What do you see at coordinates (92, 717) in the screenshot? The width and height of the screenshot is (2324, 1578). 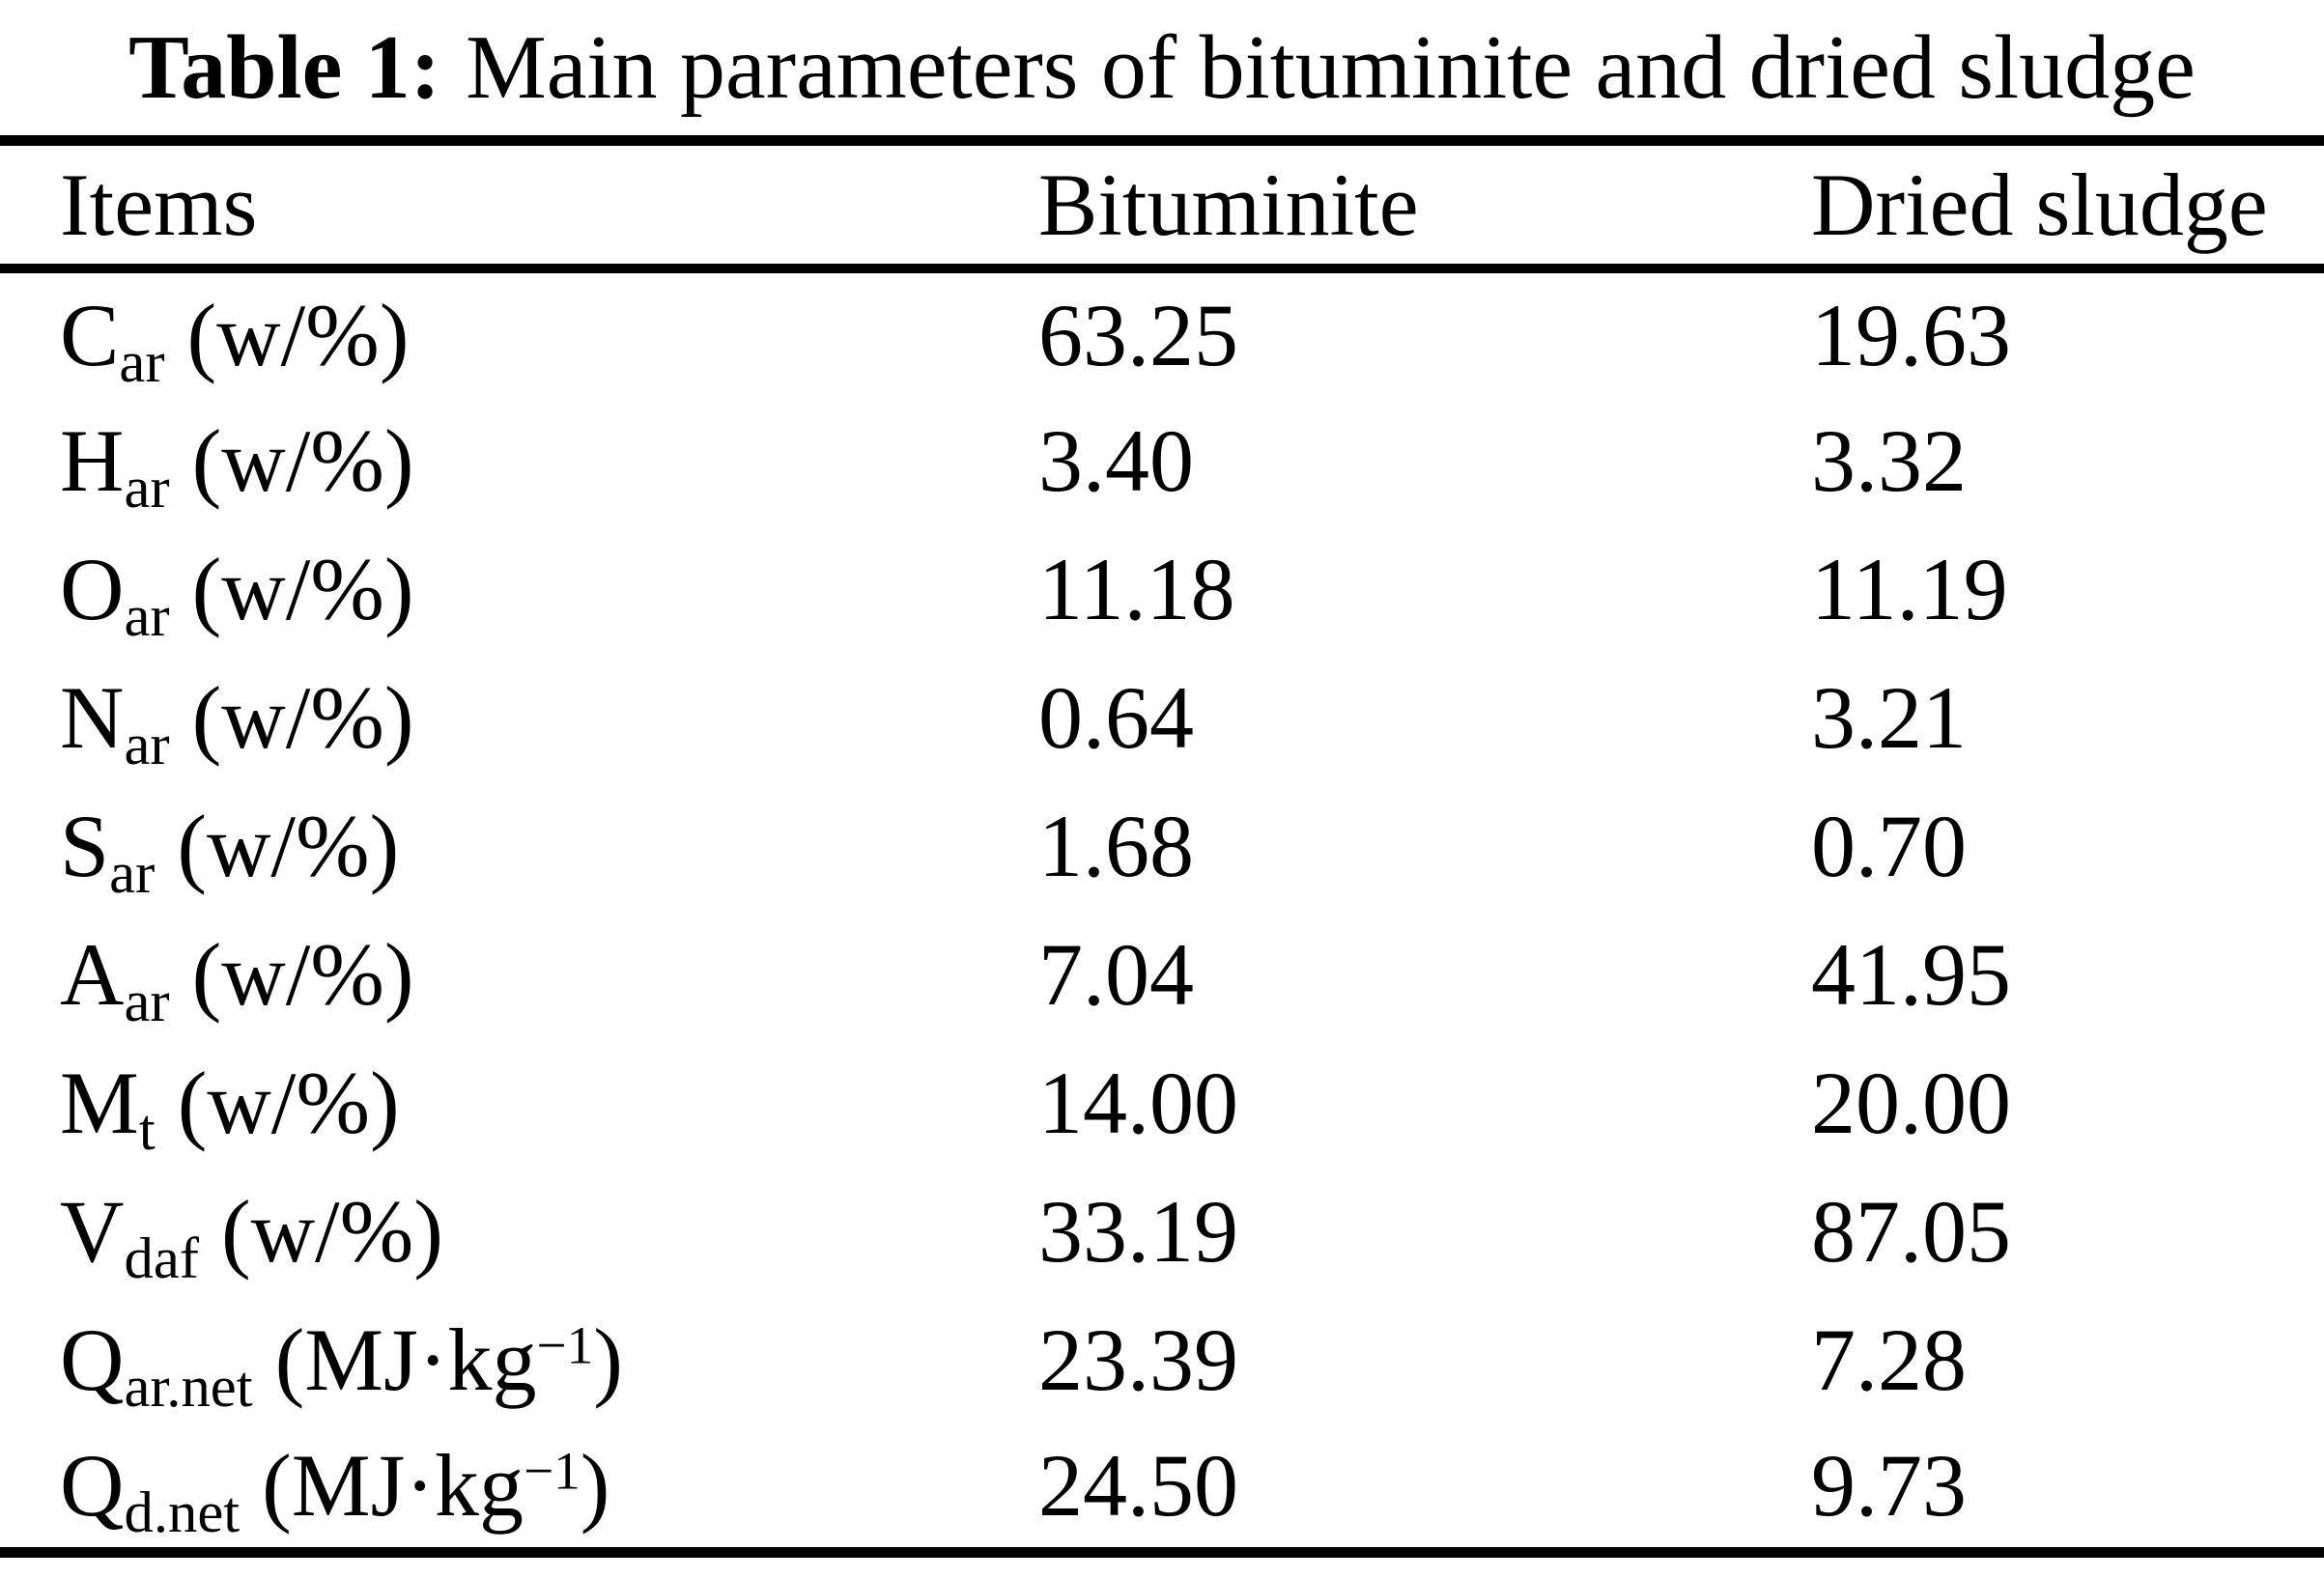 I see `item-symbol: N` at bounding box center [92, 717].